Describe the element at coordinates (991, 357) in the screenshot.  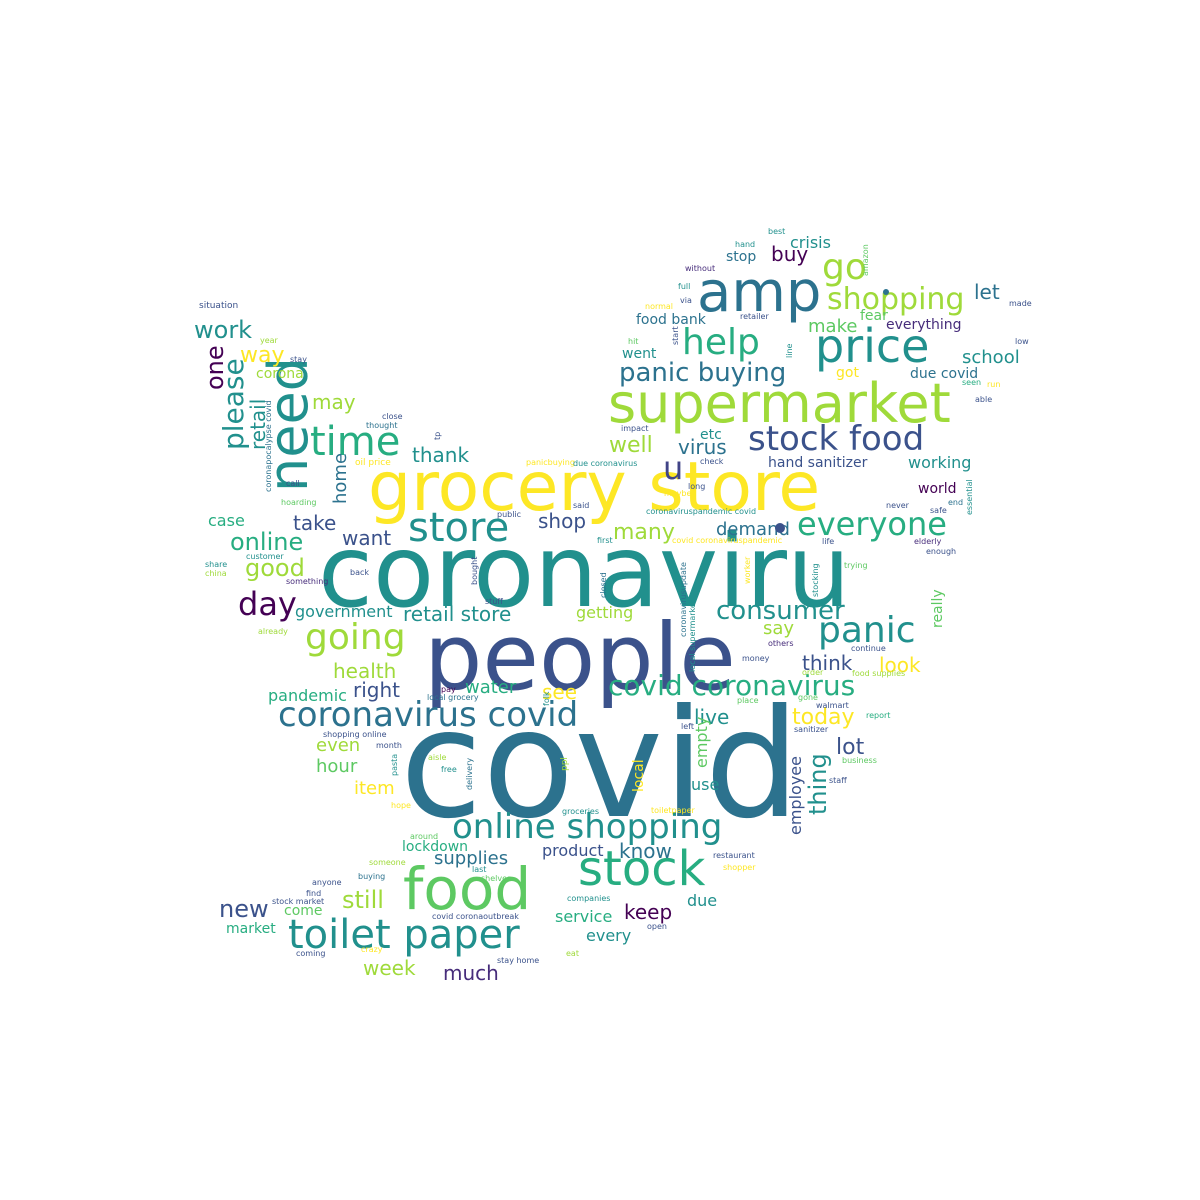
I see `word-school: school` at that location.